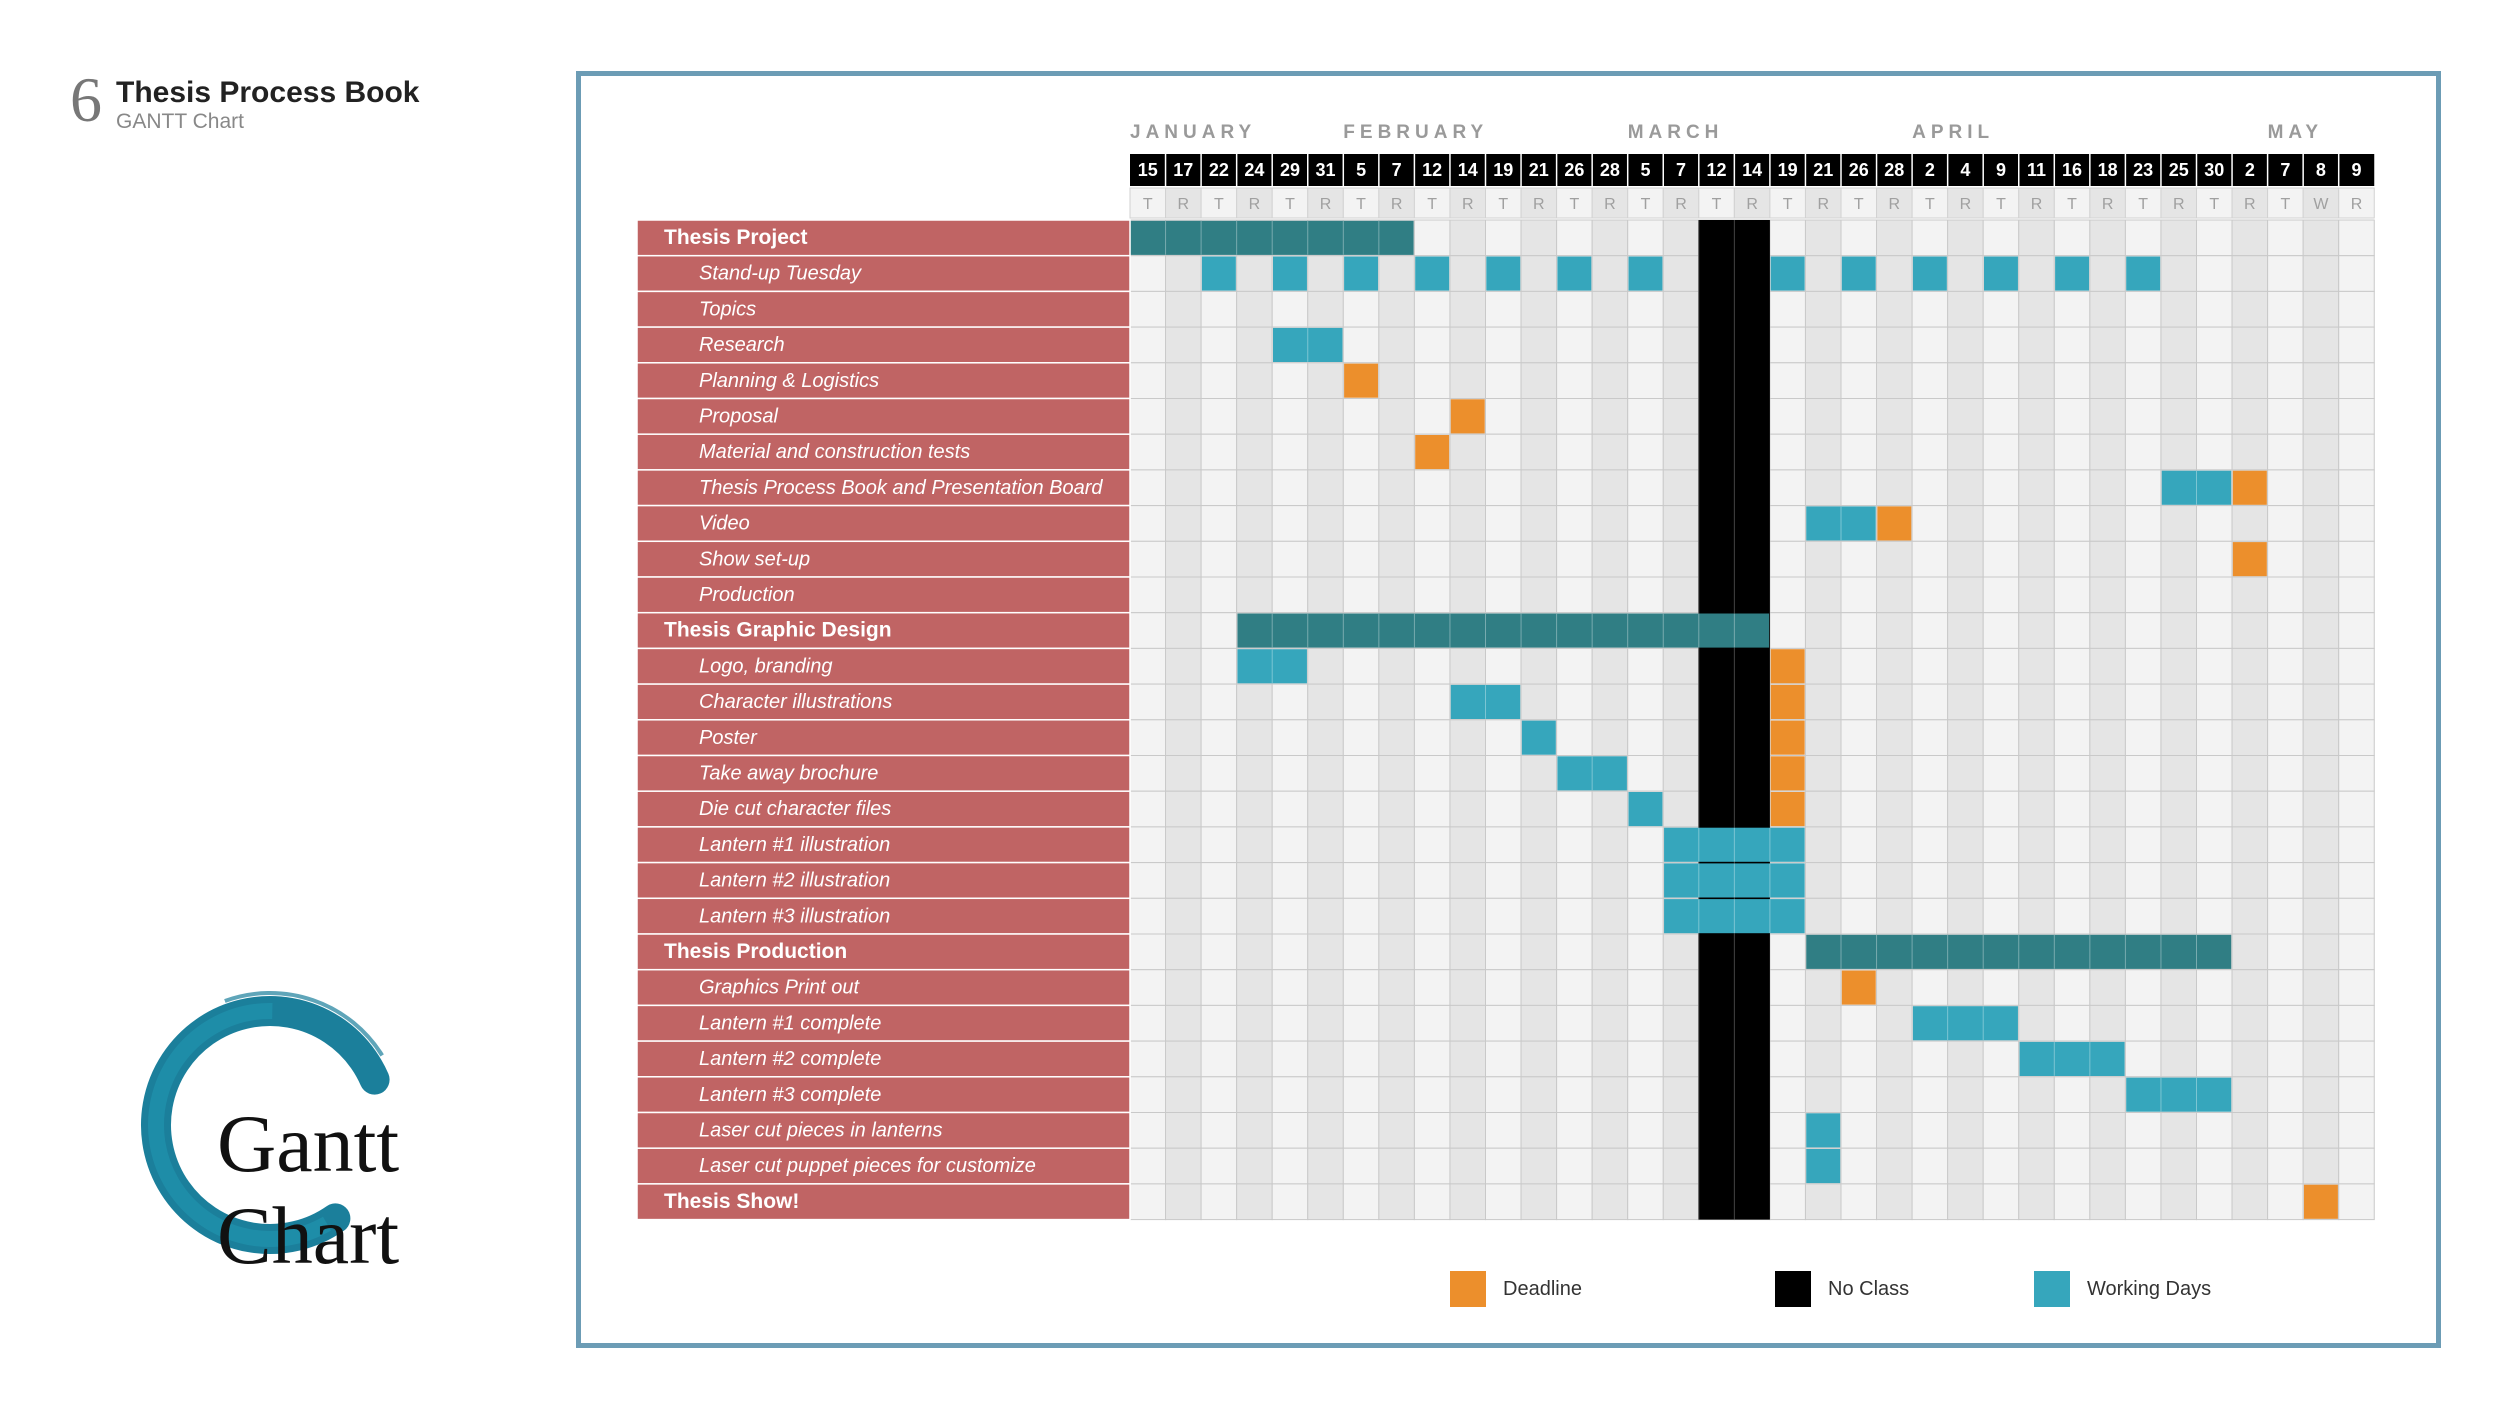 Image resolution: width=2500 pixels, height=1411 pixels. Describe the element at coordinates (790, 1023) in the screenshot. I see `task-label: Lantern #1 complete` at that location.